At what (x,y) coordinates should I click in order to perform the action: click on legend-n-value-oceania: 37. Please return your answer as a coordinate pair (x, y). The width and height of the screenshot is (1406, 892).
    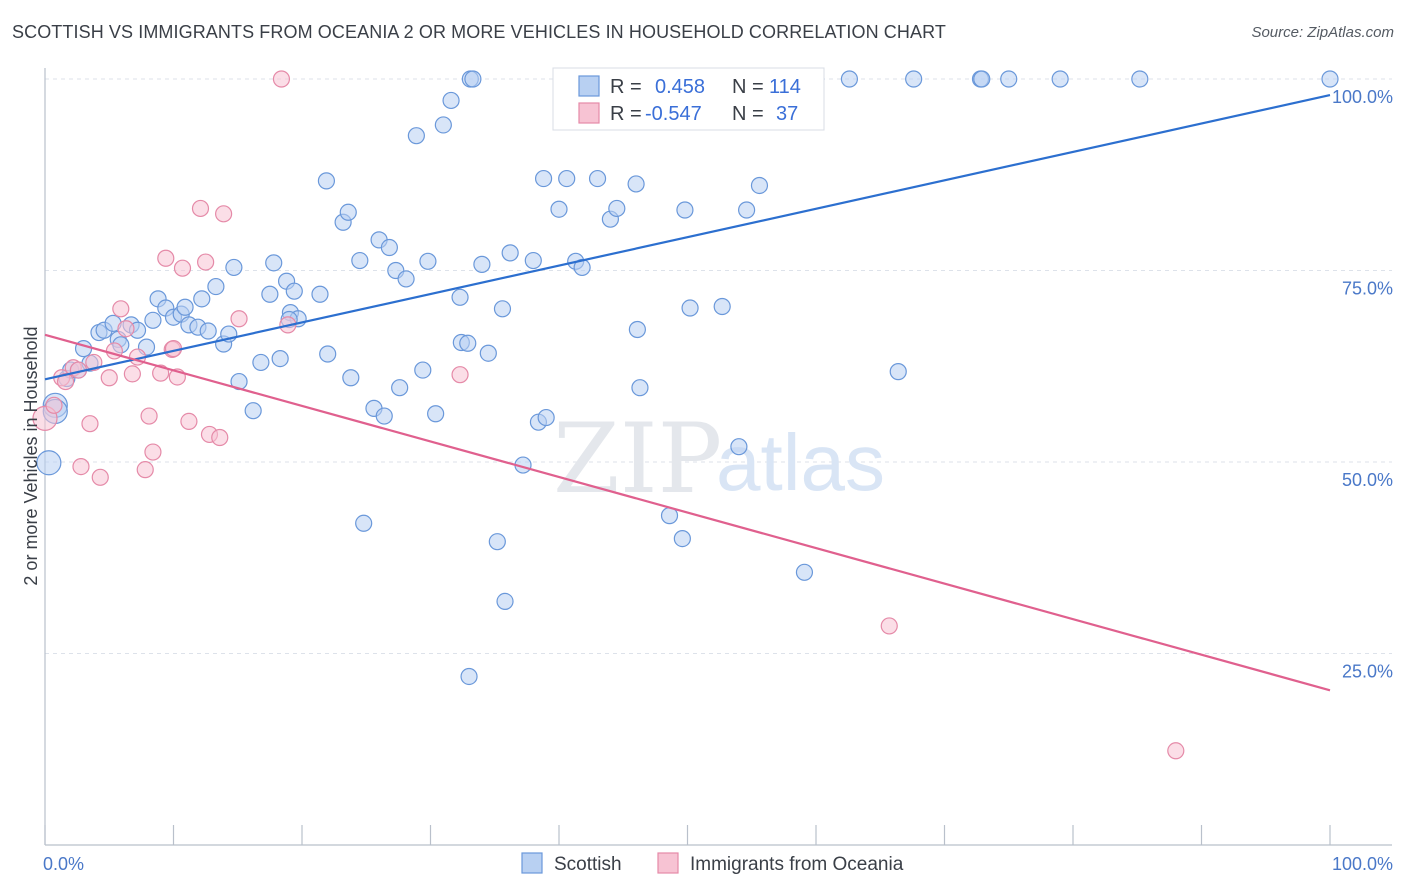
    Looking at the image, I should click on (787, 114).